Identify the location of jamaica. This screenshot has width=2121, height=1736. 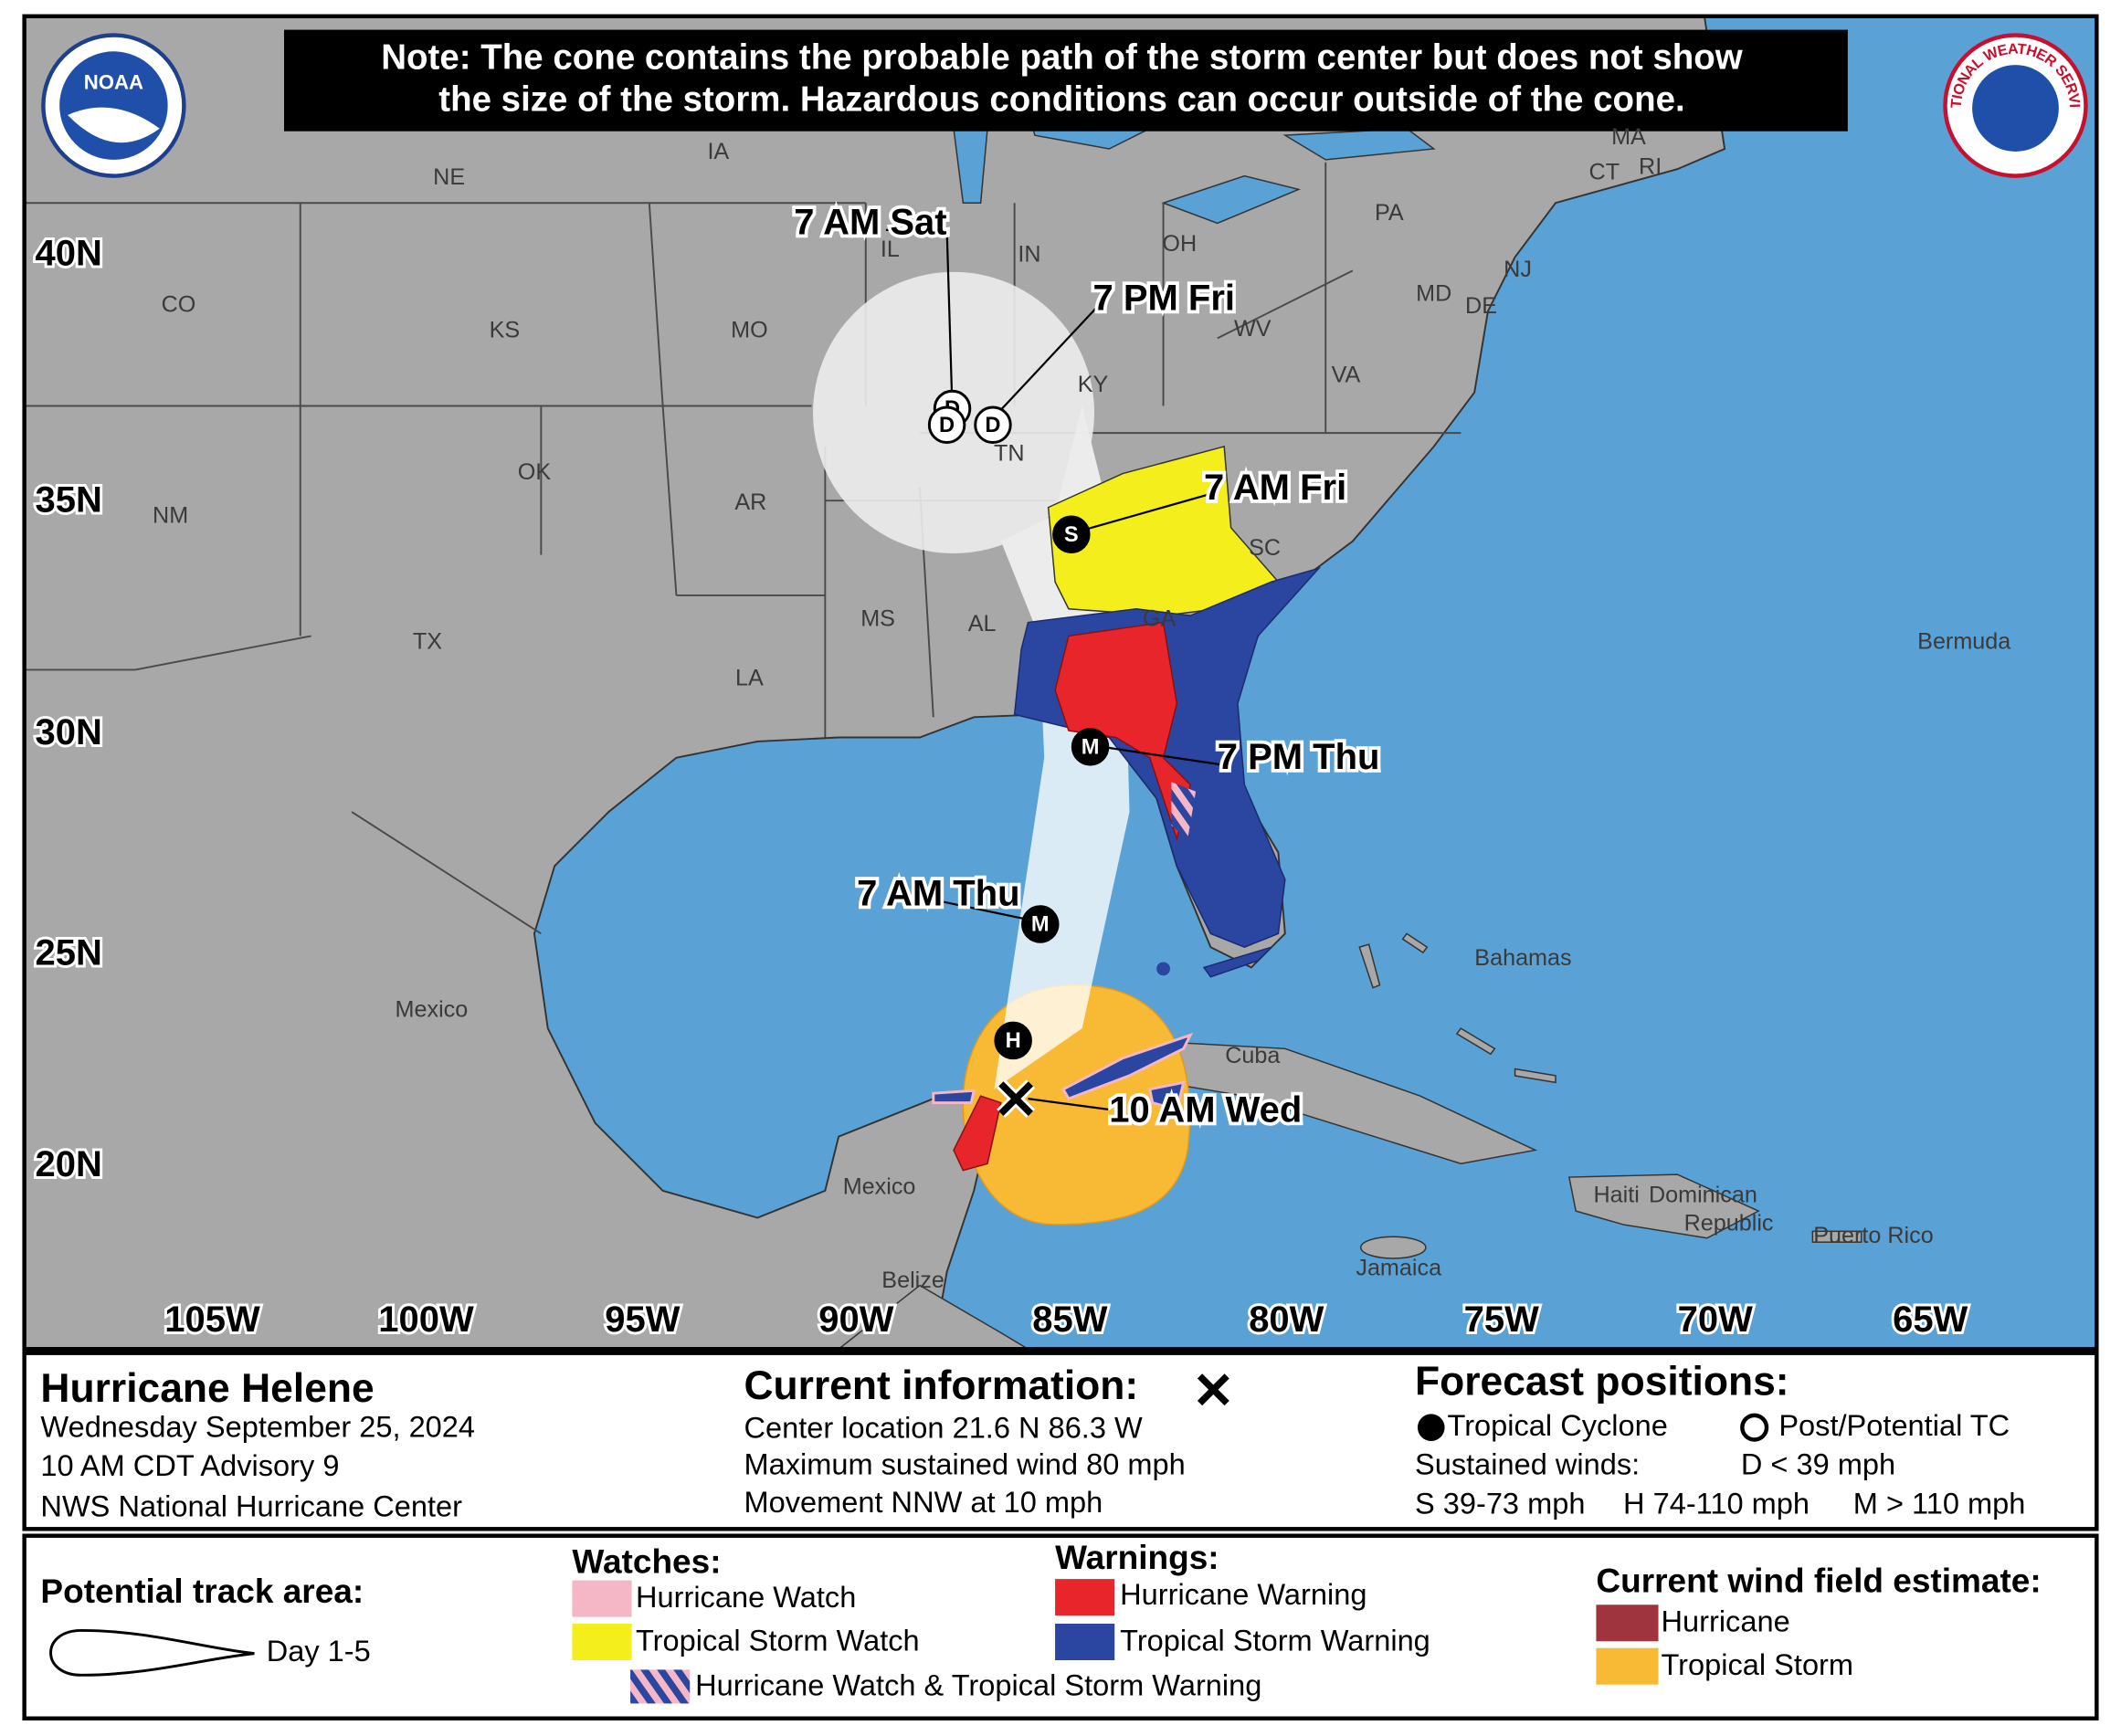
(1393, 1247).